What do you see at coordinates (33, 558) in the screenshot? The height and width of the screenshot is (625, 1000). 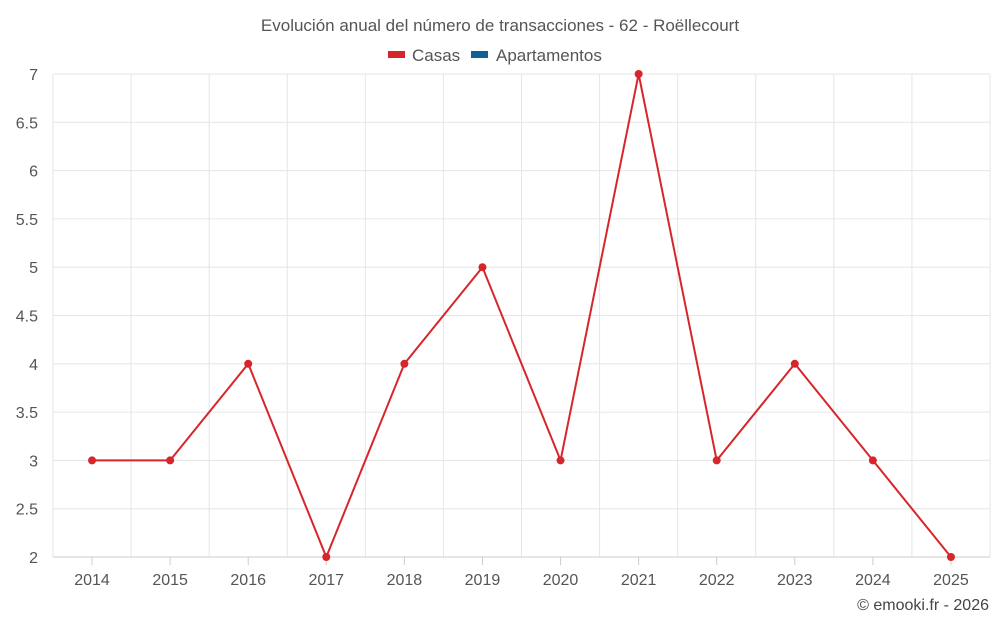 I see `y-tick-label: 2` at bounding box center [33, 558].